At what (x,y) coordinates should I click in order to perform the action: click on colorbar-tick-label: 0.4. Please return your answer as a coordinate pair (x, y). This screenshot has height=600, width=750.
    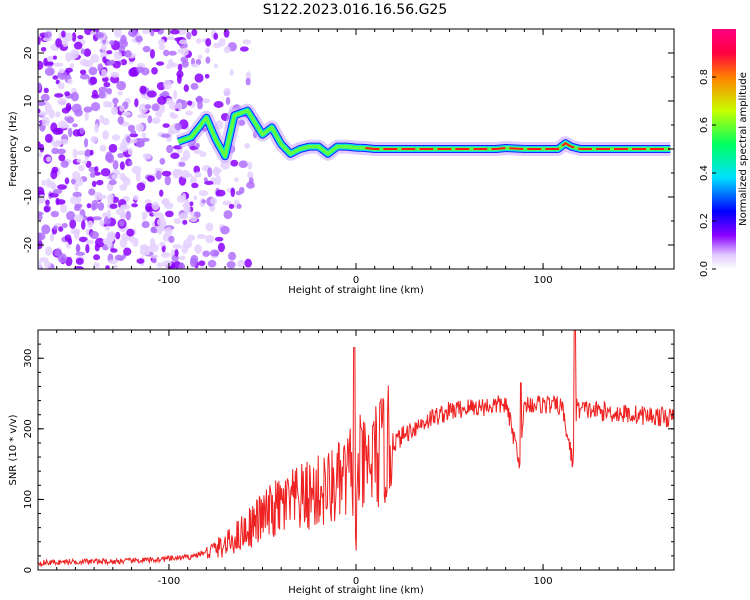
    Looking at the image, I should click on (704, 173).